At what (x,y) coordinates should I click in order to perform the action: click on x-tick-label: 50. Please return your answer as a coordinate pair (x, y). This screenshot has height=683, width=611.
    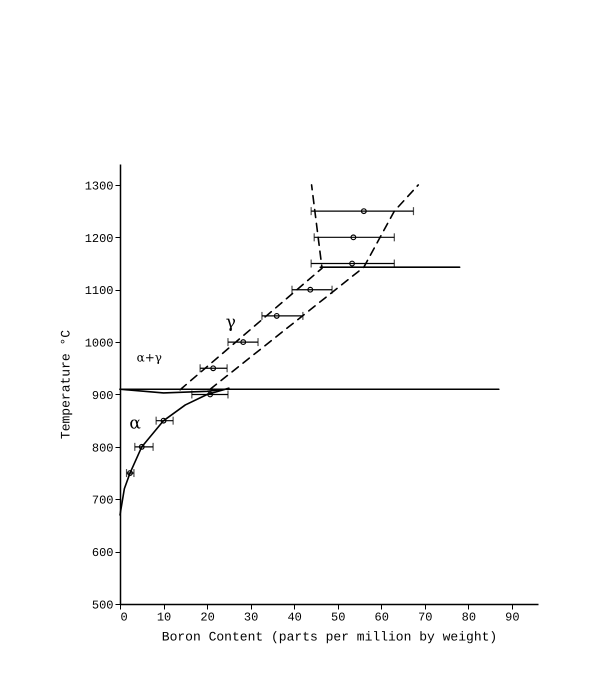
    Looking at the image, I should click on (338, 617).